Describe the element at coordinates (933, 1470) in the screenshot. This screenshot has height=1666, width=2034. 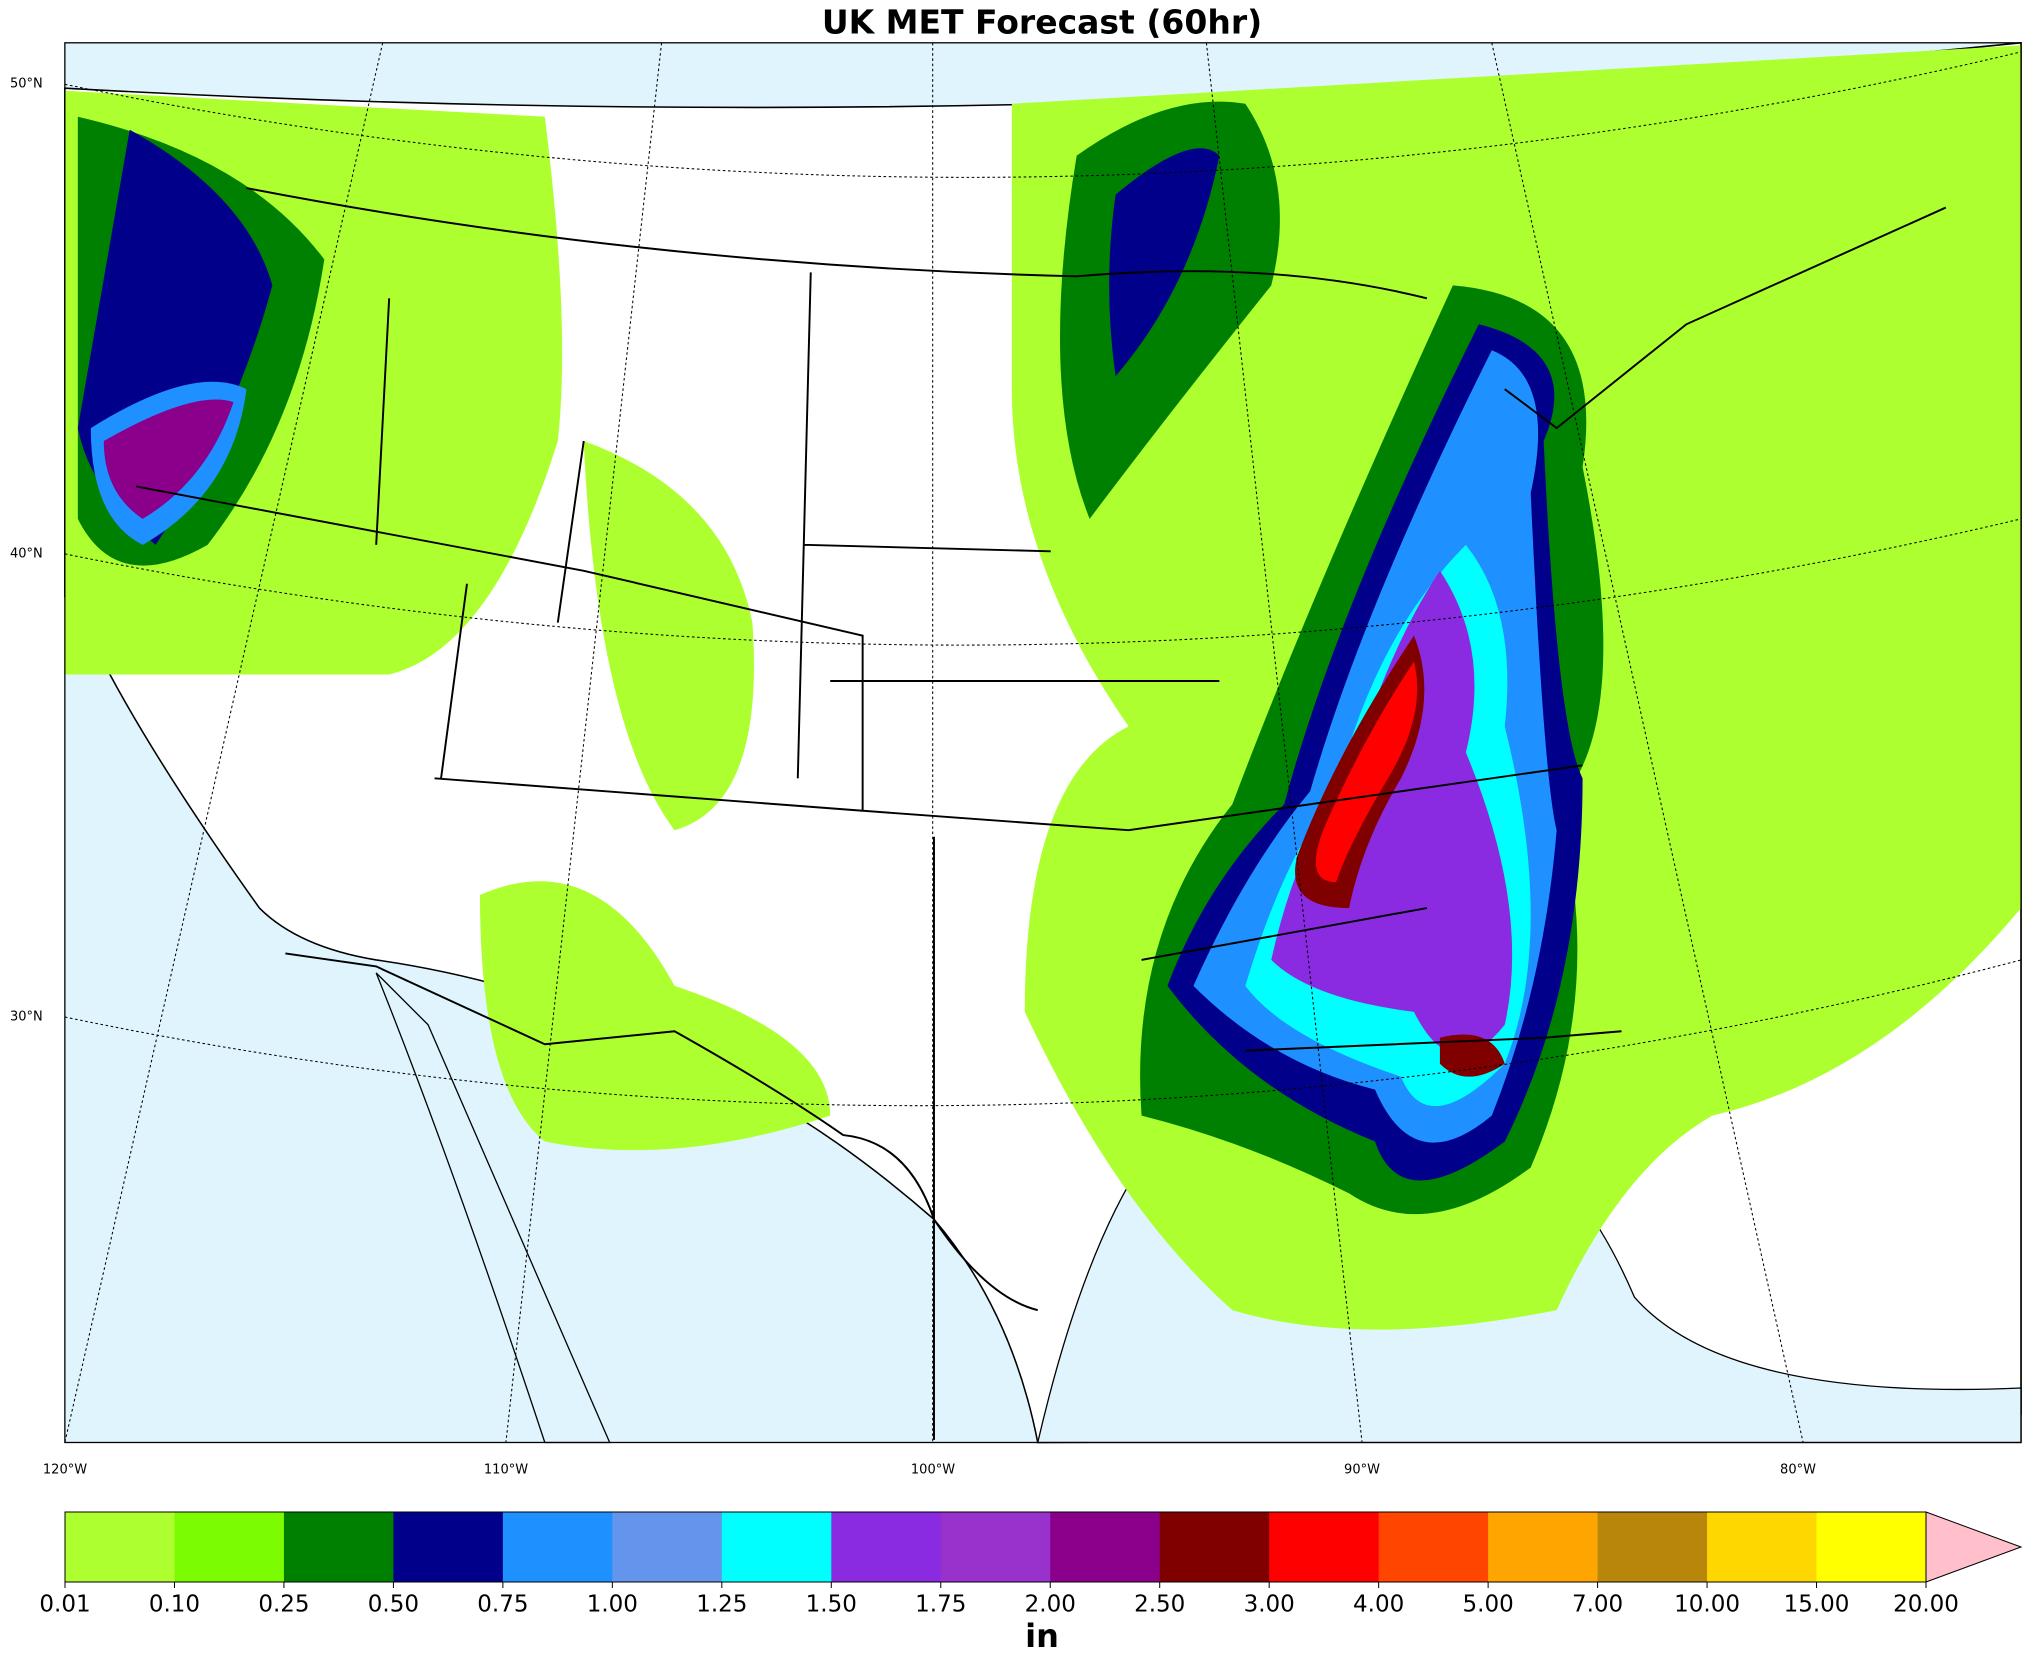
I see `lon-label: 100°W` at that location.